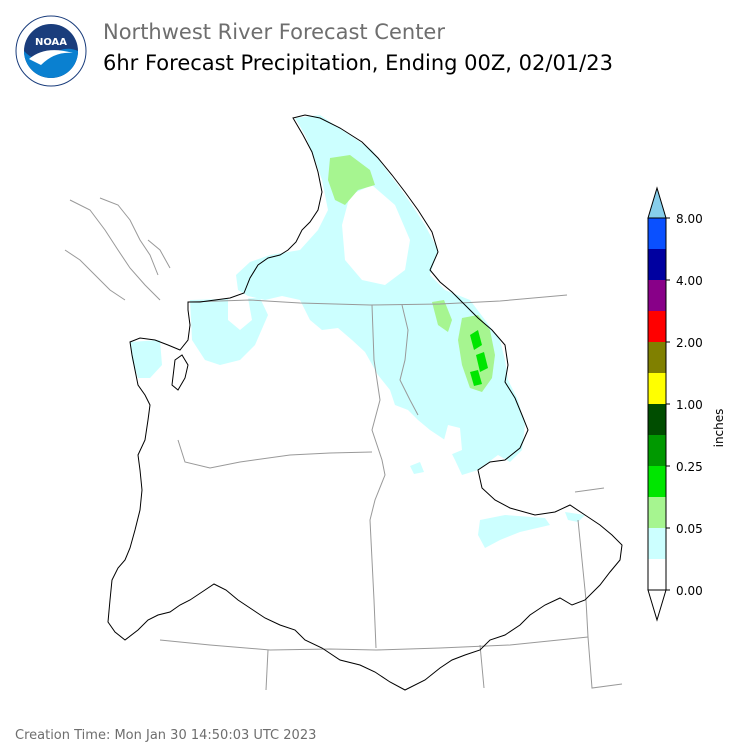  I want to click on colorbar-tick-label: 1.00, so click(689, 405).